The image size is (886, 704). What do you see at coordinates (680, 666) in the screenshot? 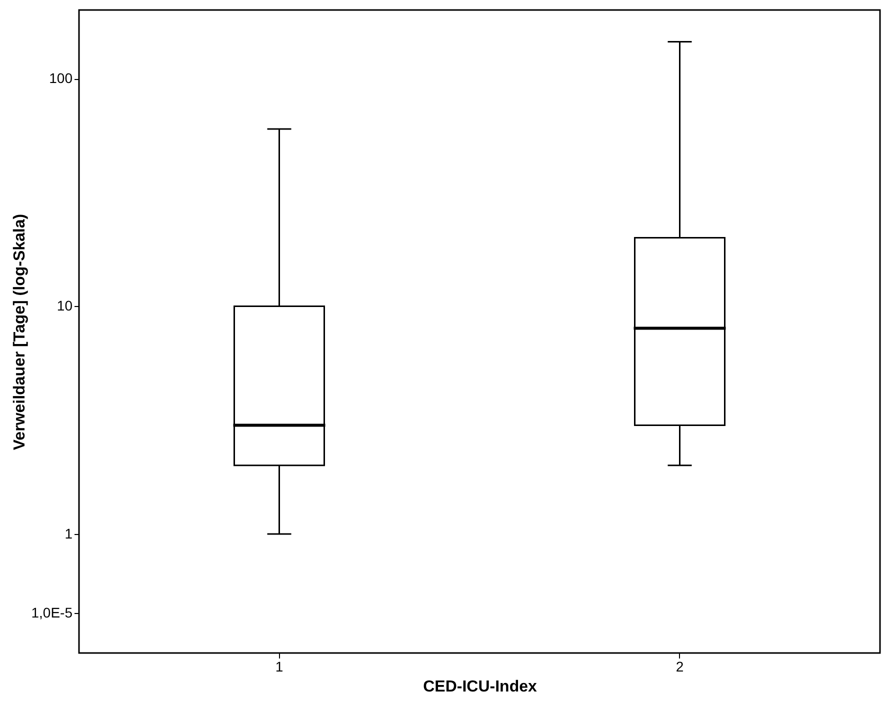
I see `x-tick-label: 2` at bounding box center [680, 666].